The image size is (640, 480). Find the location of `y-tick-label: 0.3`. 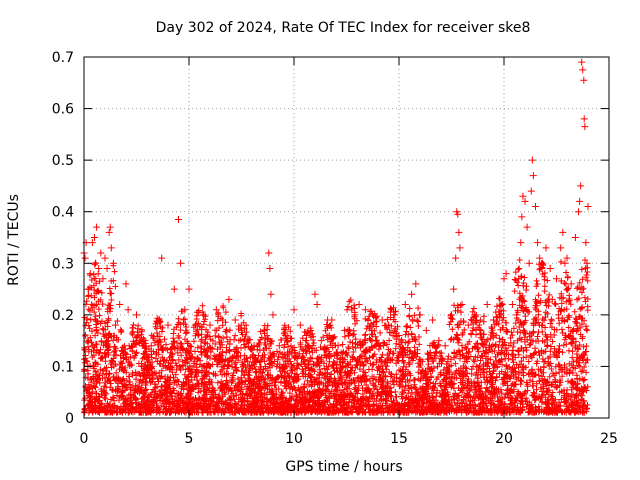

y-tick-label: 0.3 is located at coordinates (63, 264).